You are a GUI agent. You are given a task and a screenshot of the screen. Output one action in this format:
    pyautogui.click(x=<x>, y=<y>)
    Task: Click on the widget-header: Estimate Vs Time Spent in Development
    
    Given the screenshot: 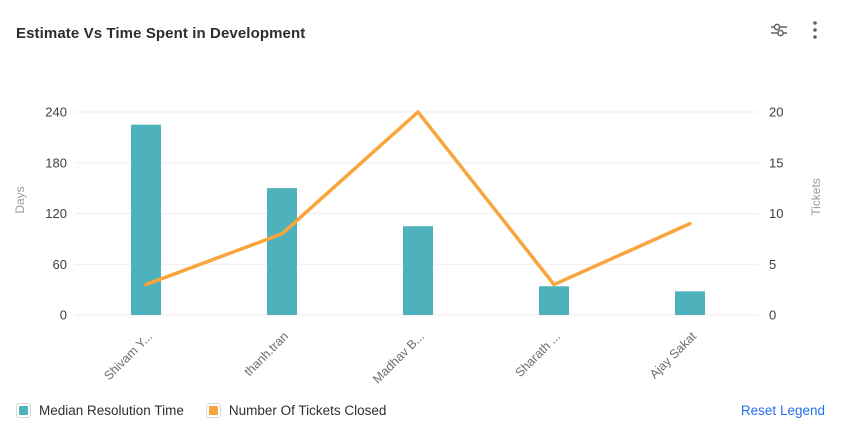 What is the action you would take?
    pyautogui.click(x=420, y=28)
    